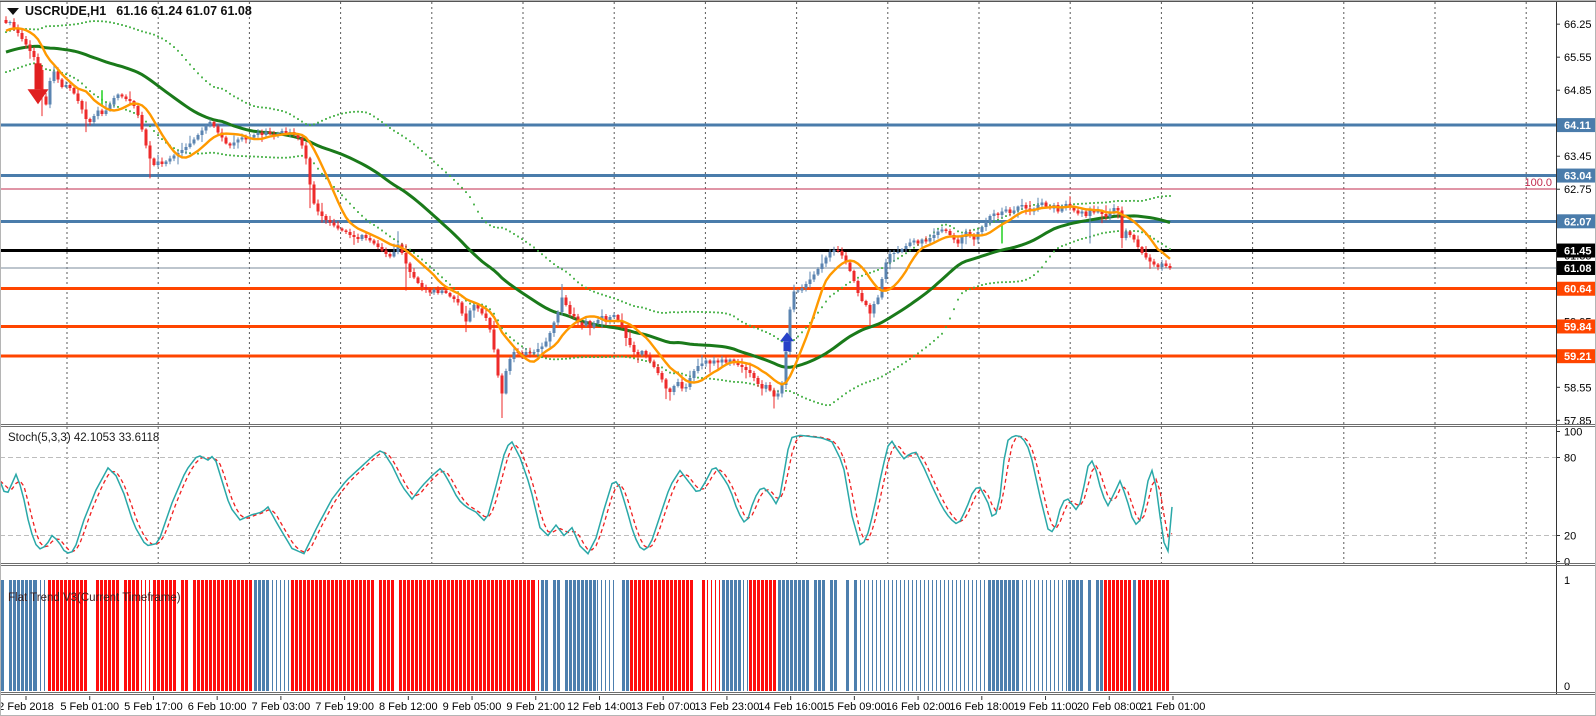 The width and height of the screenshot is (1596, 716). I want to click on stoch-levels-layer, so click(778, 496).